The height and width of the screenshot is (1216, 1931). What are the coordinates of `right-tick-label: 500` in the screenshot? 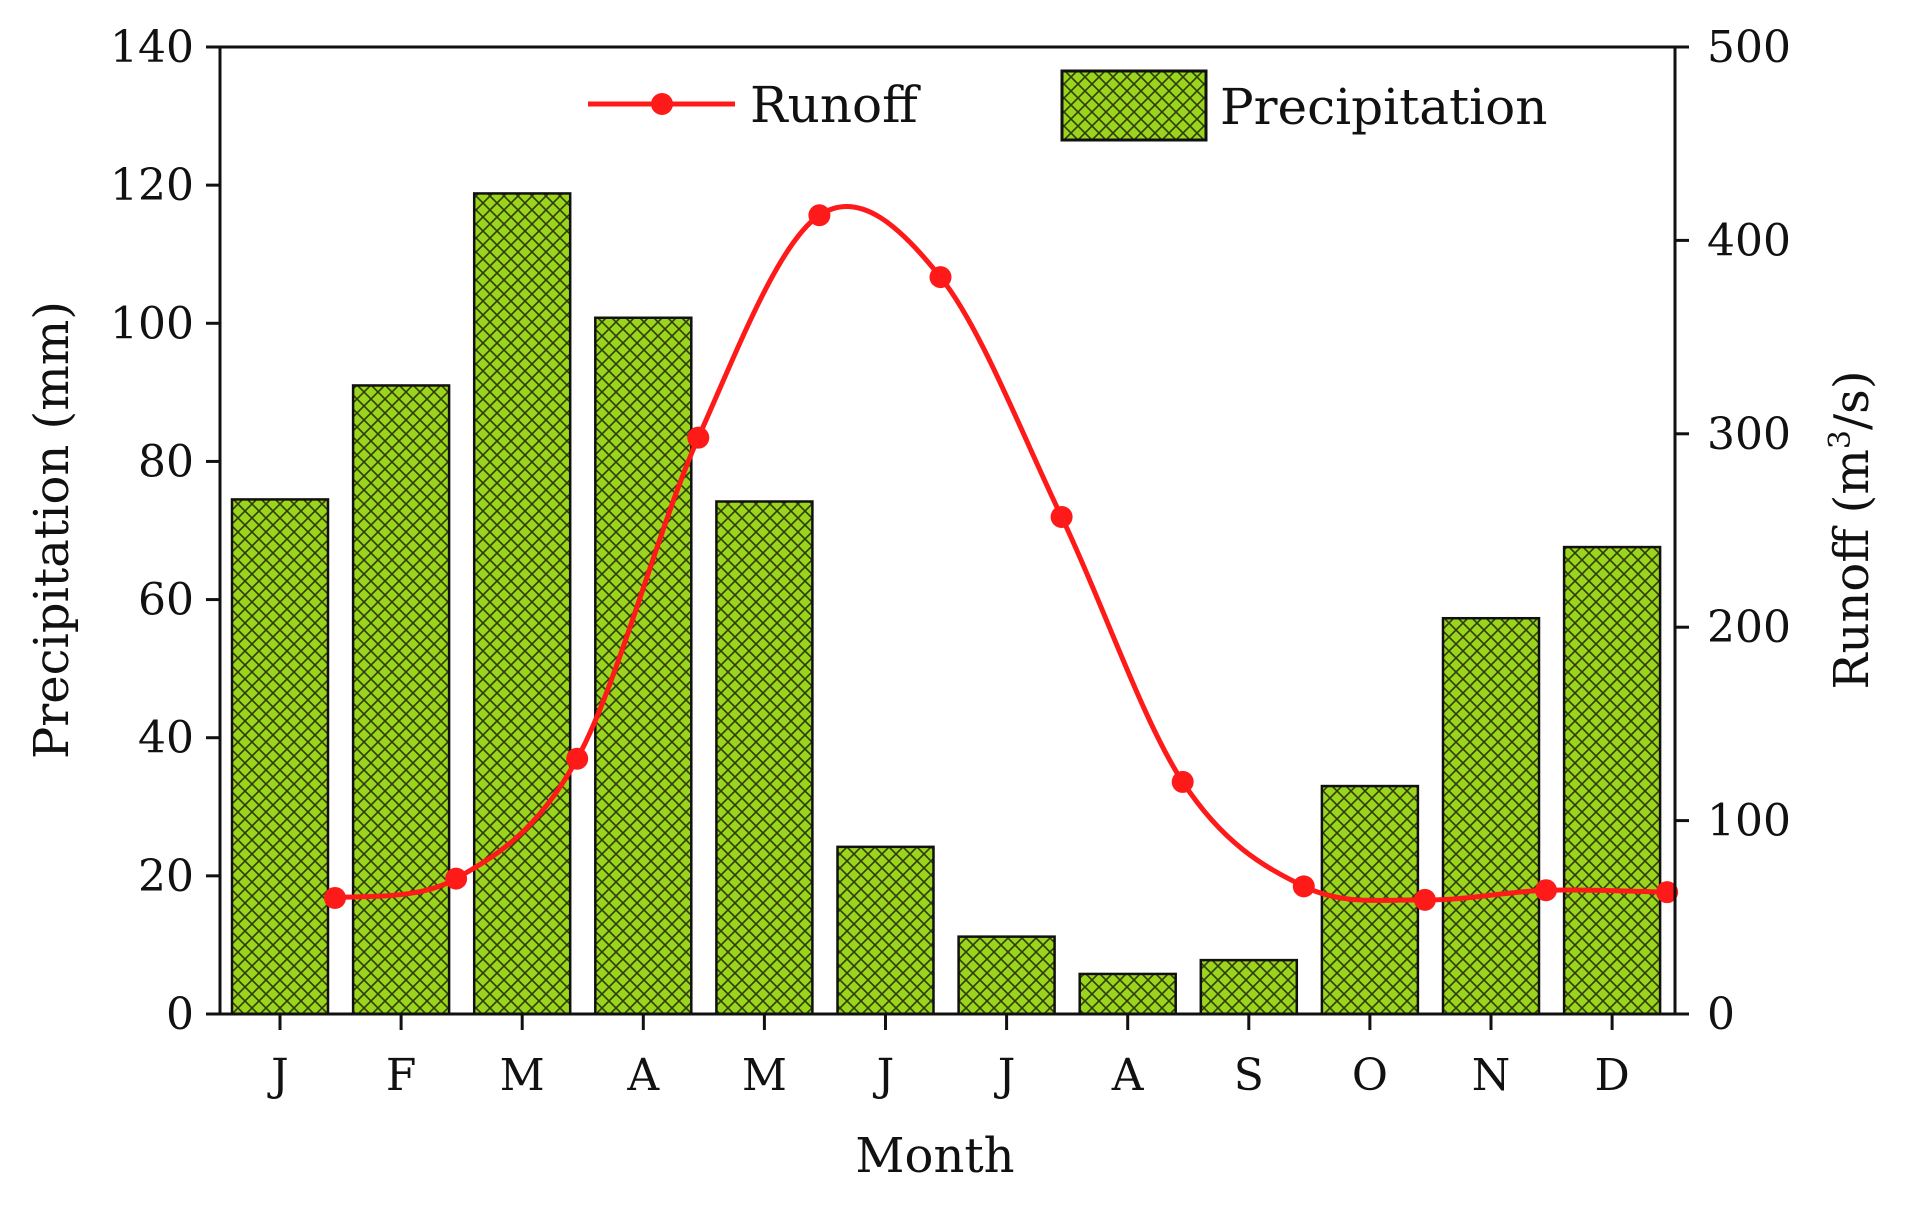 It's located at (1749, 47).